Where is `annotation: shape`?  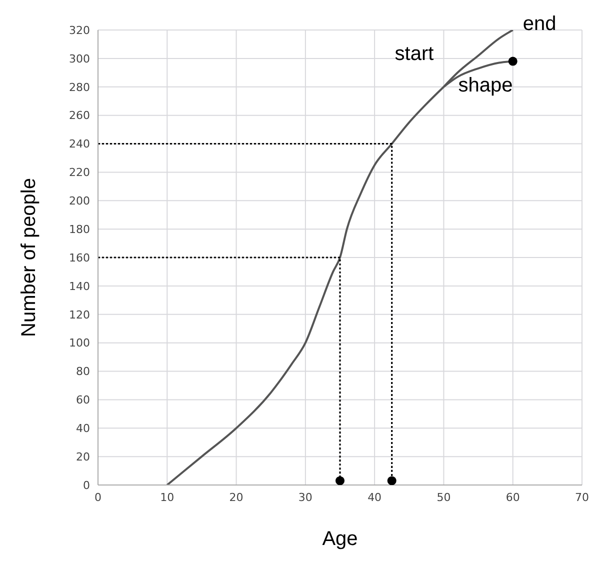
annotation: shape is located at coordinates (485, 85).